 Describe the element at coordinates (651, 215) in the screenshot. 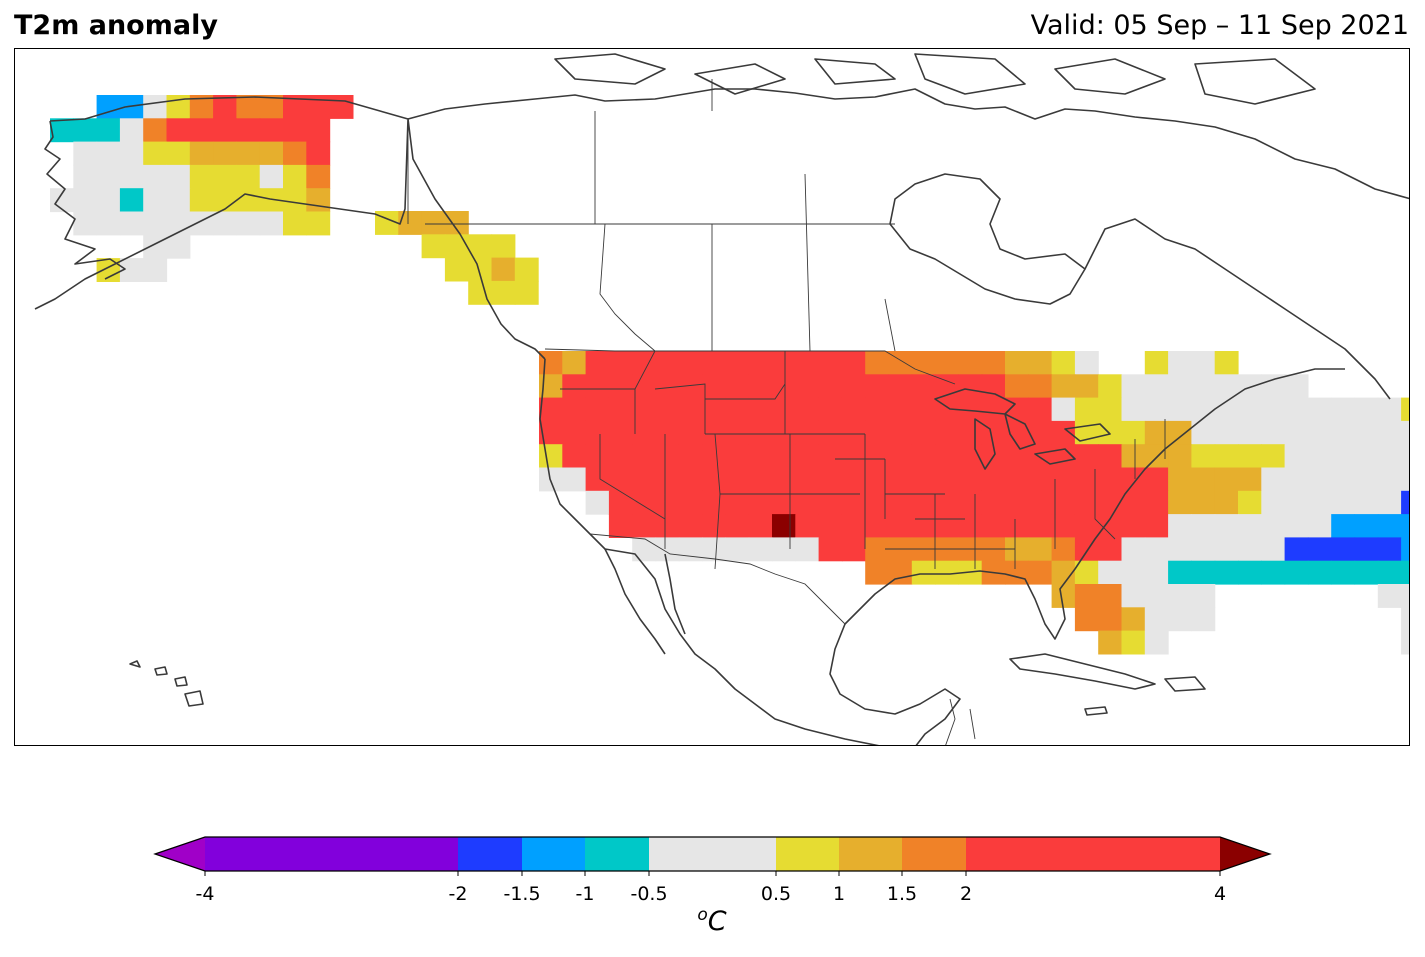

I see `canada-provinces` at that location.